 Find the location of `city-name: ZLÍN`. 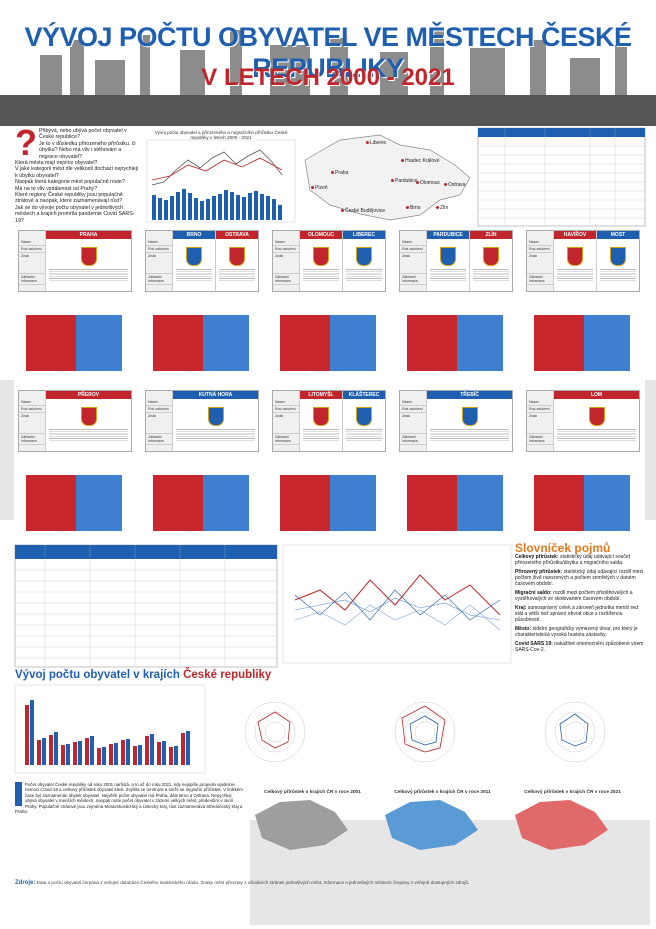

city-name: ZLÍN is located at coordinates (491, 235).